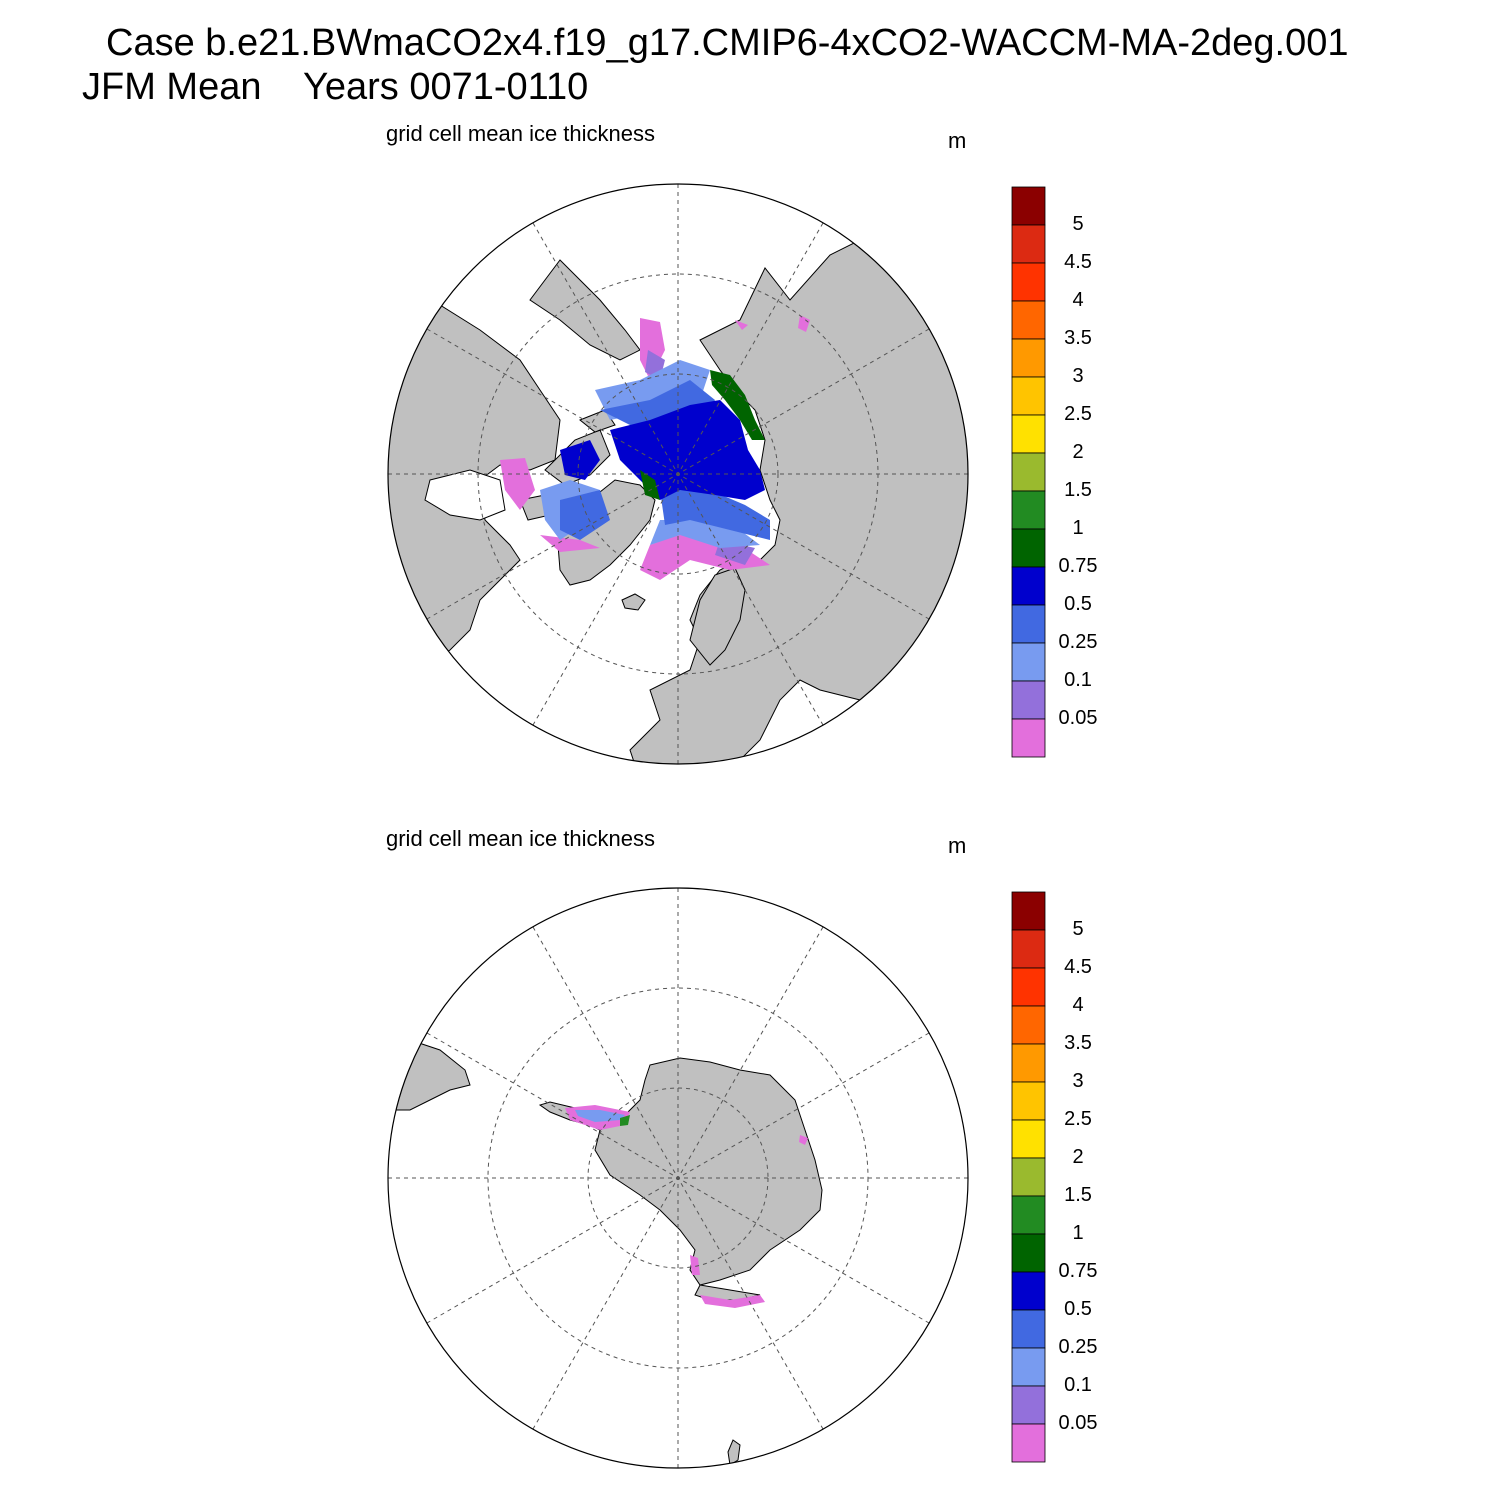 Image resolution: width=1500 pixels, height=1500 pixels. I want to click on south-colorbar, so click(1028, 1177).